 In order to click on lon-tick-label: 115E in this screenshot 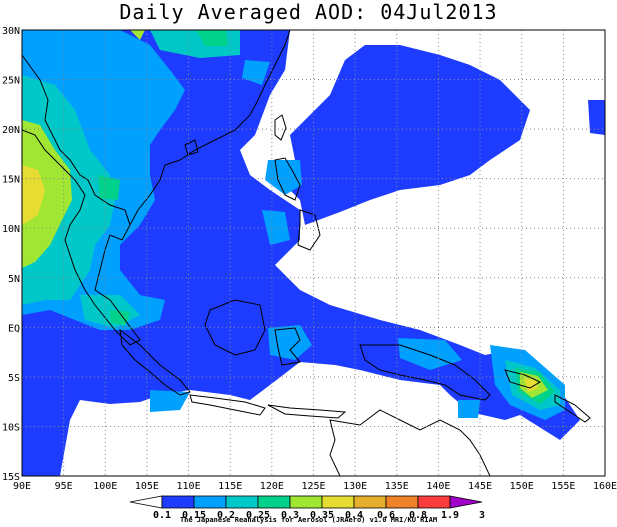, I will do `click(230, 486)`.